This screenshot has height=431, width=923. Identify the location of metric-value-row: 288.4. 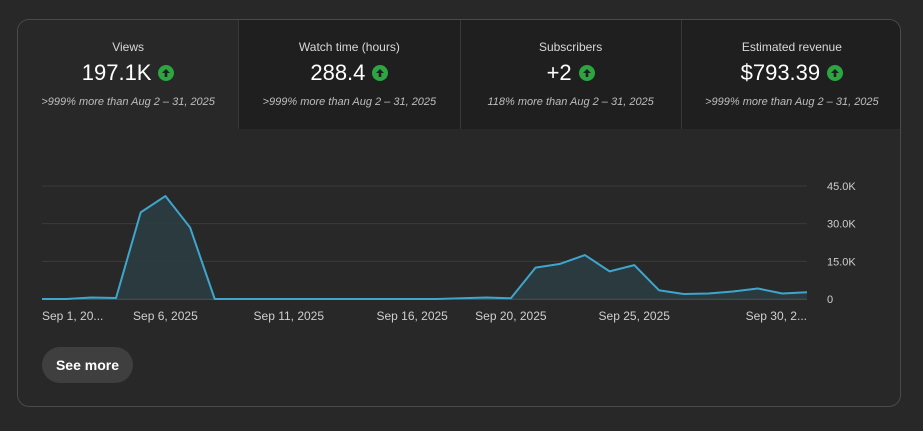
(349, 73).